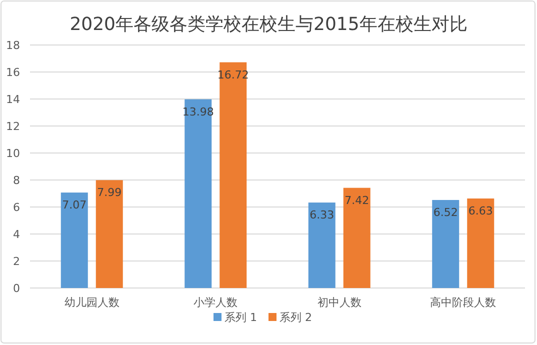 This screenshot has height=345, width=537. Describe the element at coordinates (13, 45) in the screenshot. I see `y-tick-label: 18` at that location.